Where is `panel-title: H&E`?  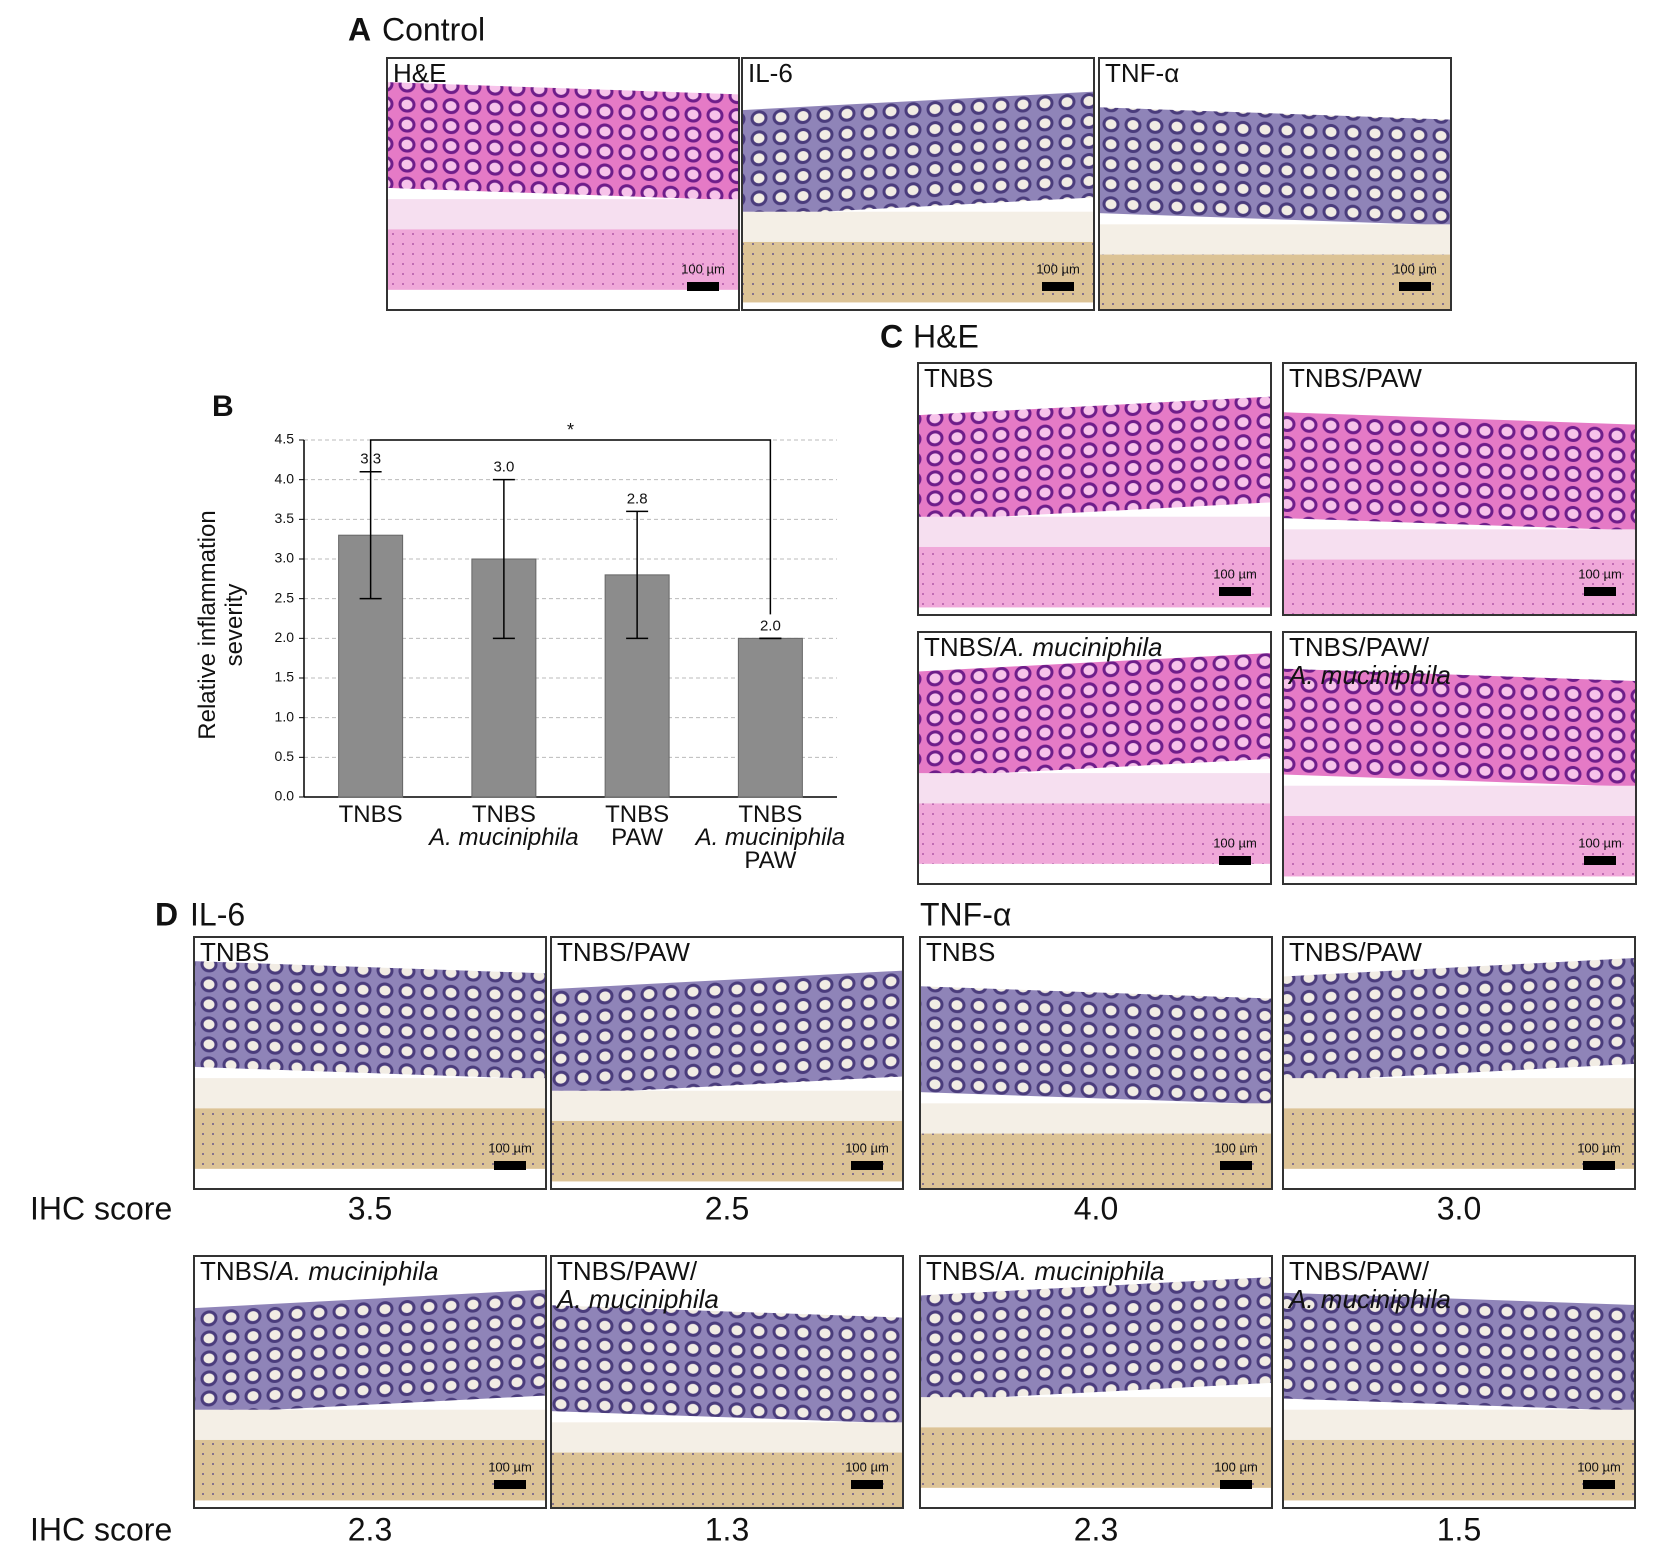 panel-title: H&E is located at coordinates (946, 336).